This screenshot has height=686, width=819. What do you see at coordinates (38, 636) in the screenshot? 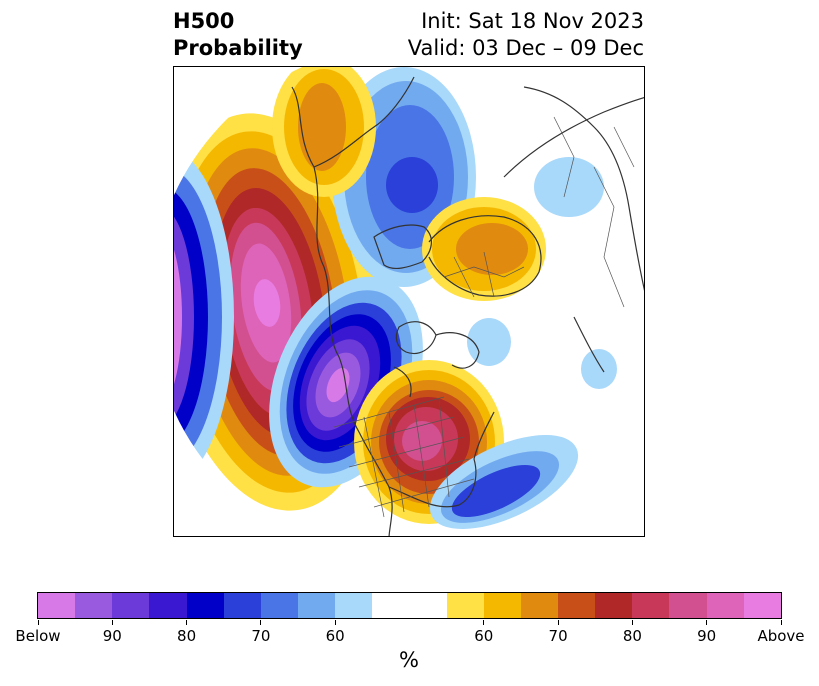
I see `colorbar-tick-label: Below` at bounding box center [38, 636].